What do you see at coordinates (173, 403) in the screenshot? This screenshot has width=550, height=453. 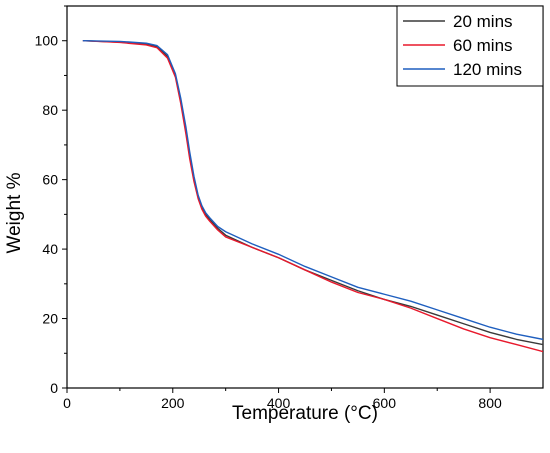 I see `x-tick-label: 200` at bounding box center [173, 403].